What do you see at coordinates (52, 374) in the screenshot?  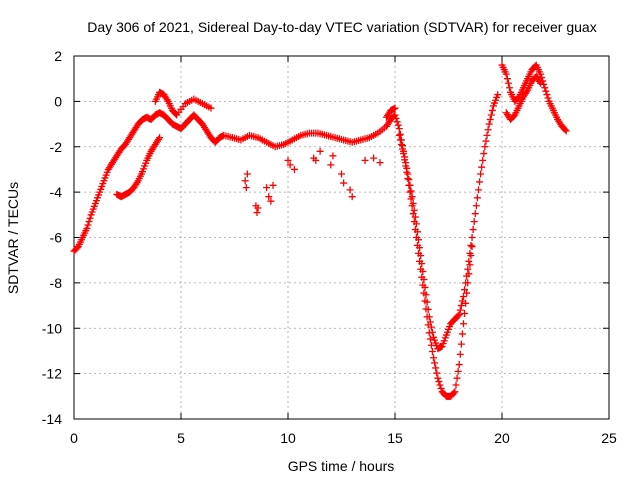 I see `y-tick-label: -12` at bounding box center [52, 374].